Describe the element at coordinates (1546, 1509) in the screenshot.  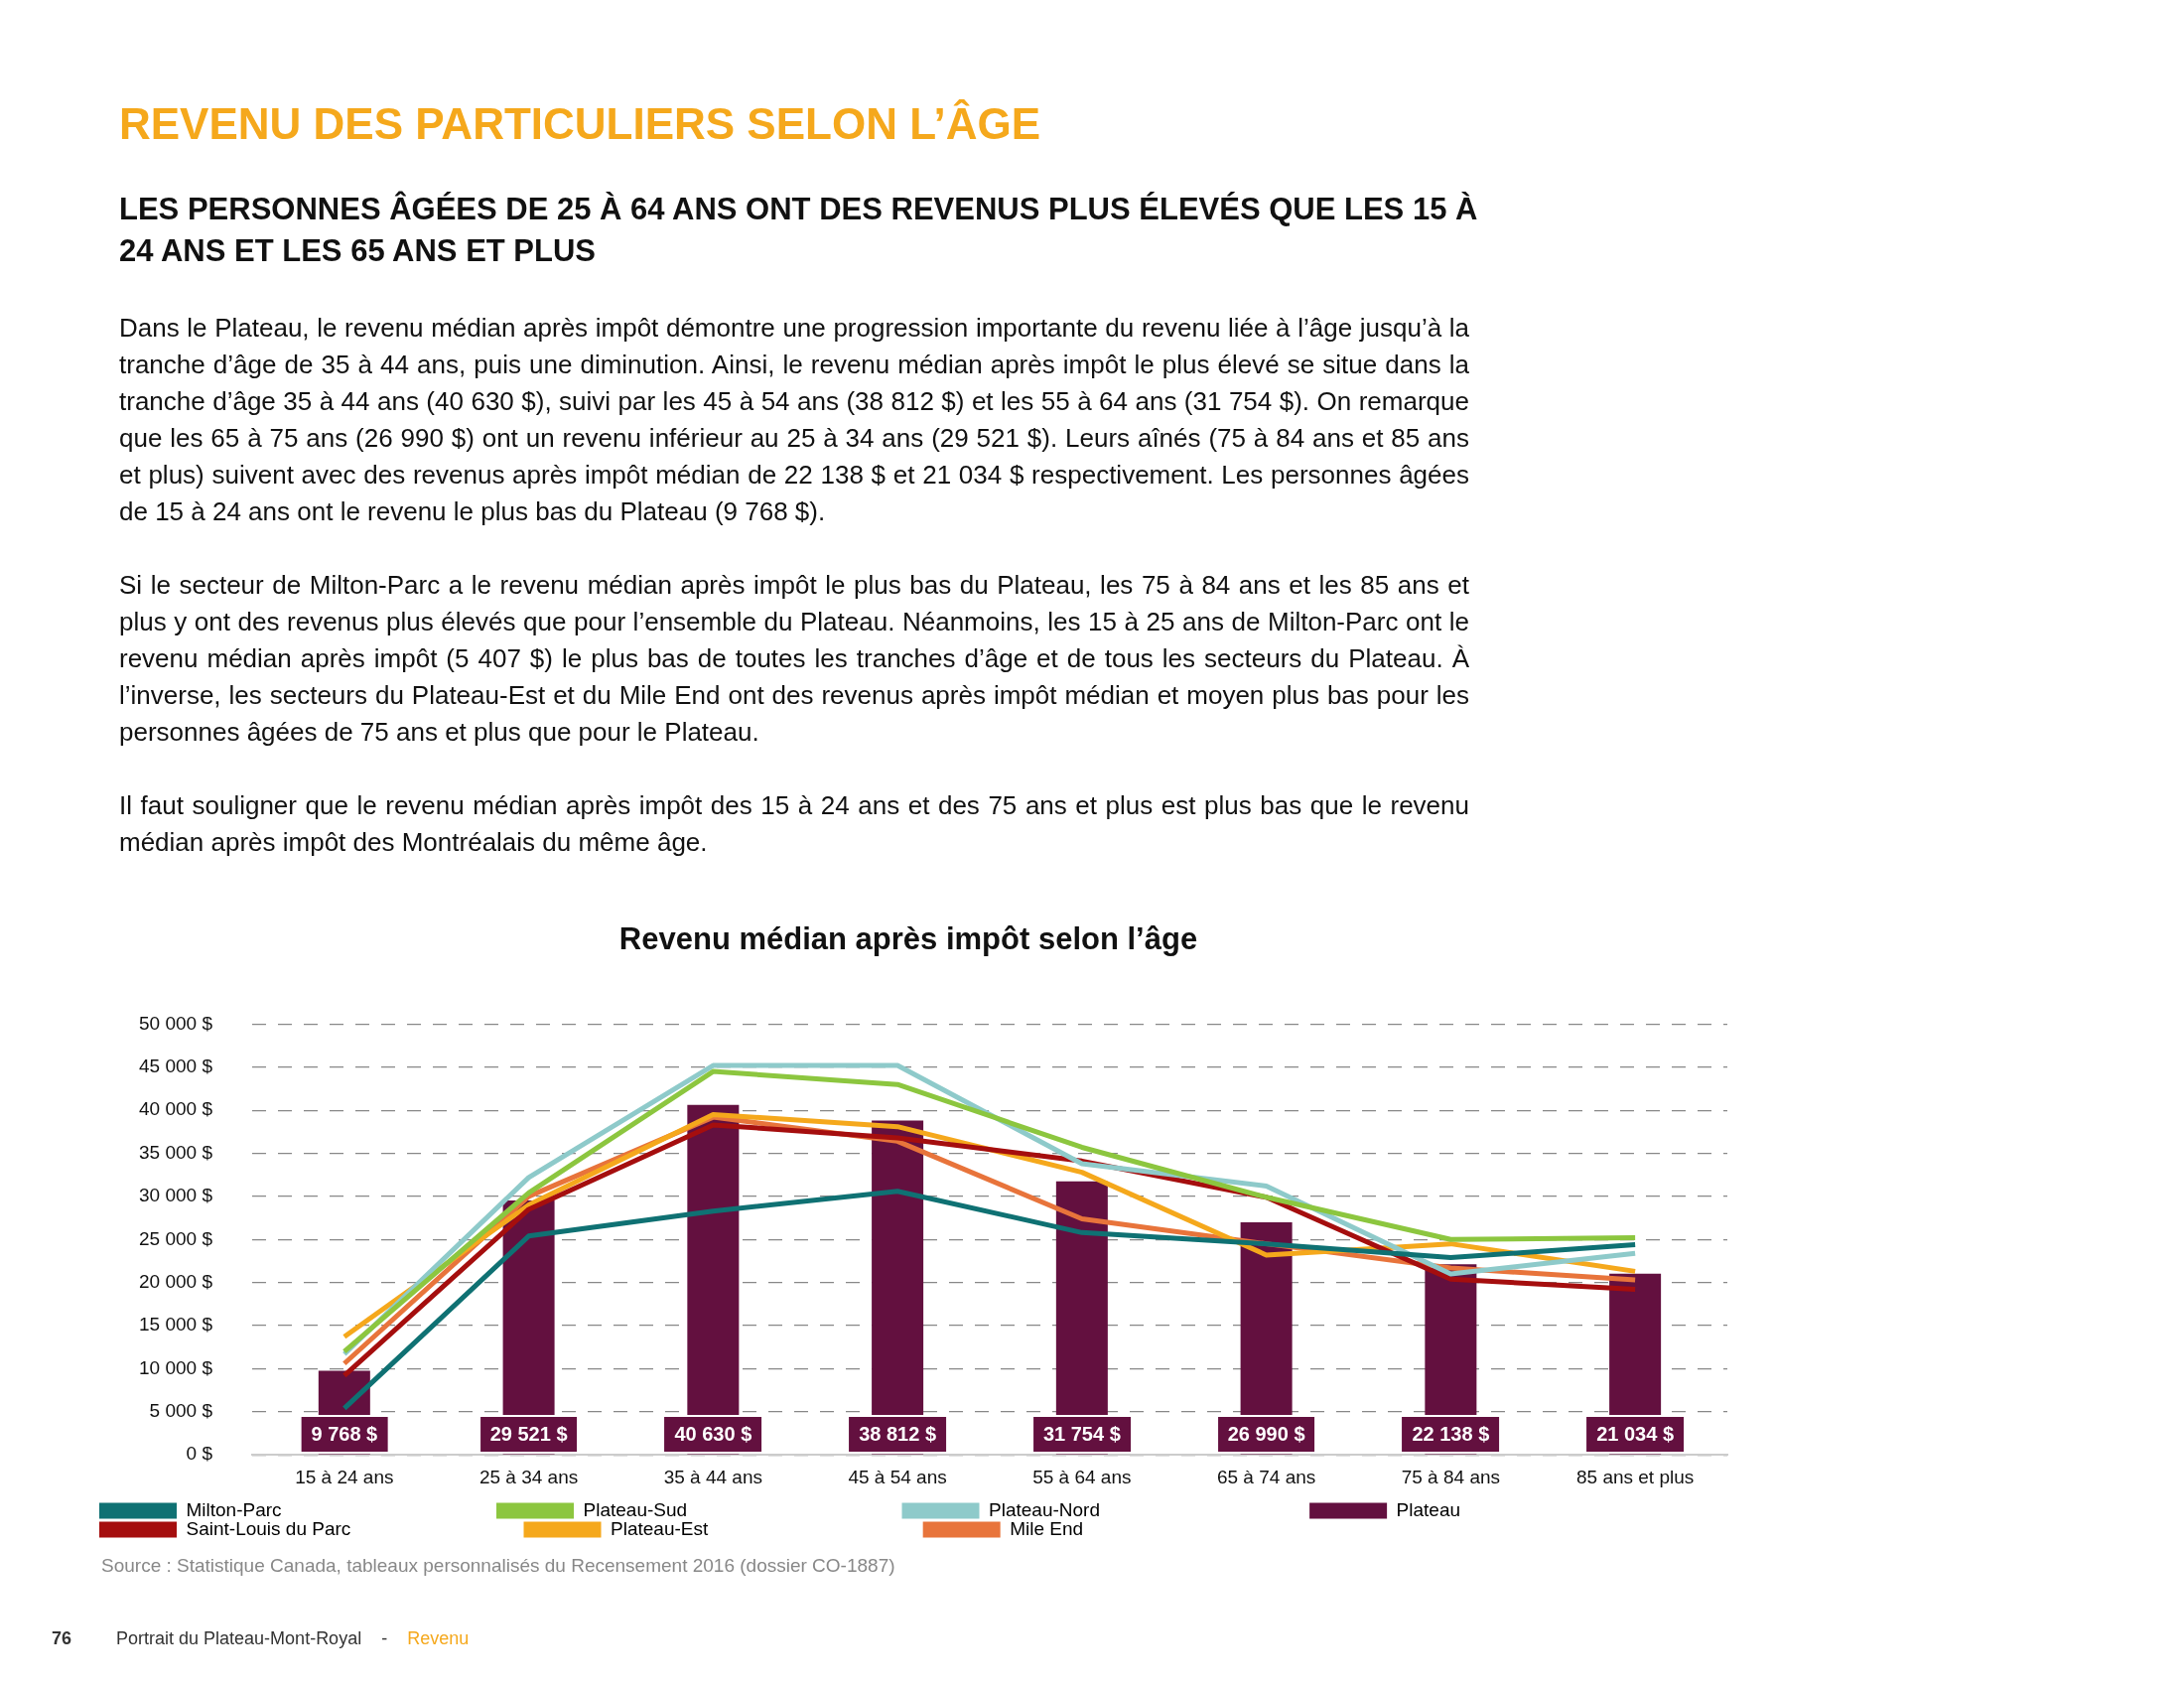
I see `legend-label: Plateau` at that location.